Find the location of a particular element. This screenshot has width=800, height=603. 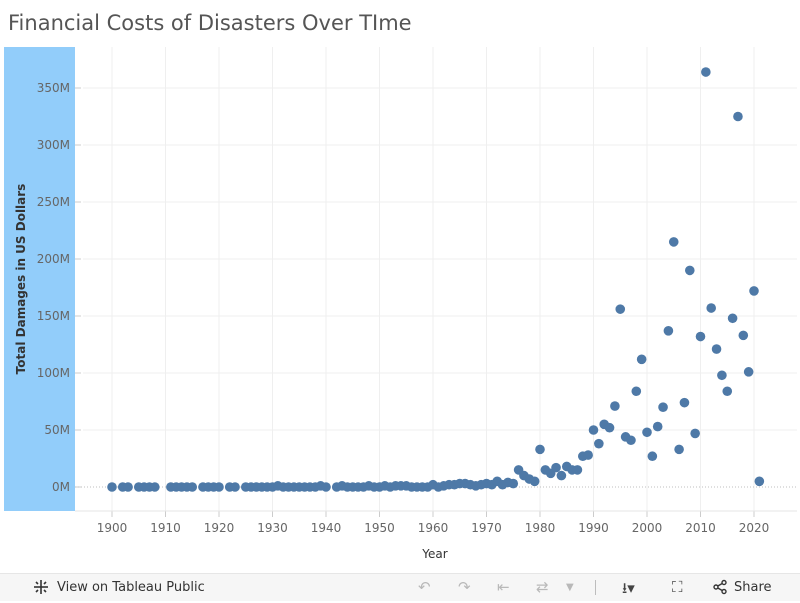

y-tick-label: 150M is located at coordinates (53, 316).